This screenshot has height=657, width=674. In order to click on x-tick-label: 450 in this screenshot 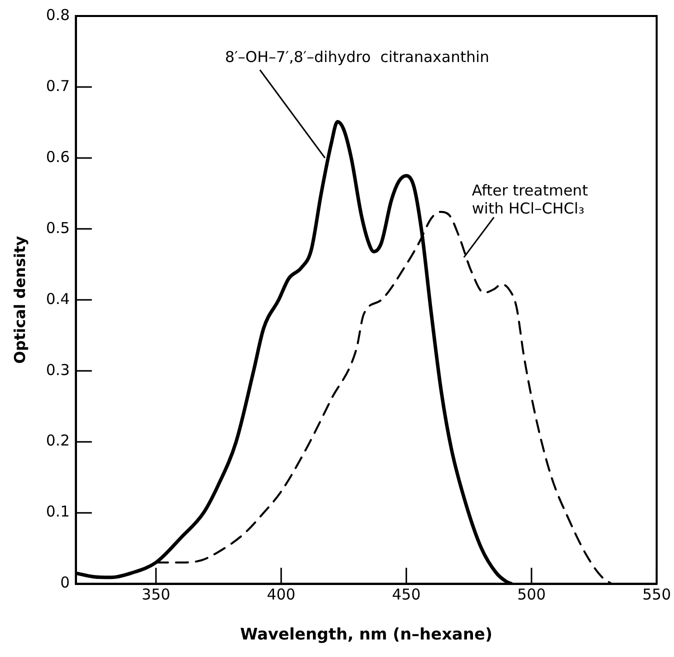, I will do `click(406, 595)`.